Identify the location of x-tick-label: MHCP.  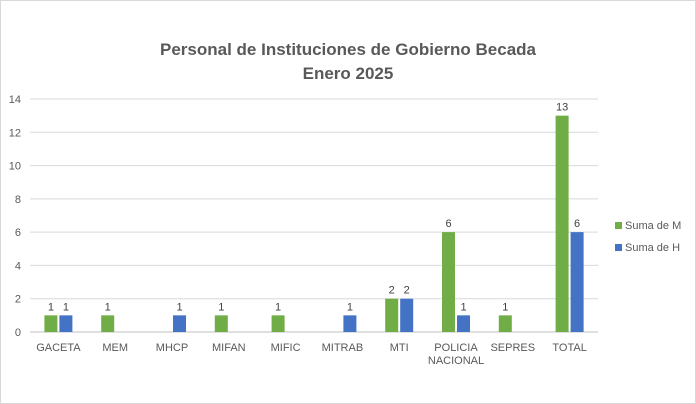
(172, 348).